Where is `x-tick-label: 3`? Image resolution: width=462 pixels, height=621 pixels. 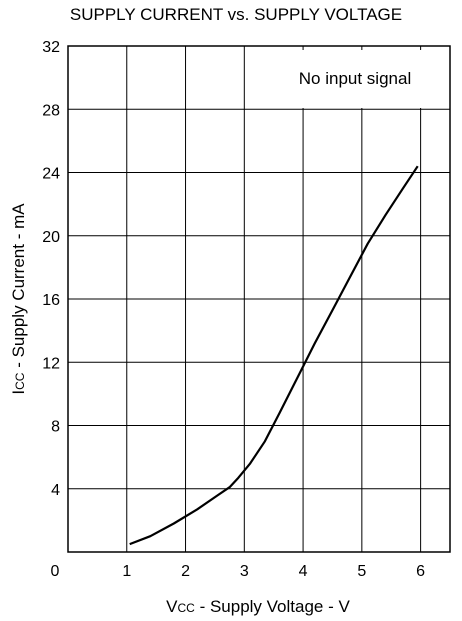
x-tick-label: 3 is located at coordinates (244, 571).